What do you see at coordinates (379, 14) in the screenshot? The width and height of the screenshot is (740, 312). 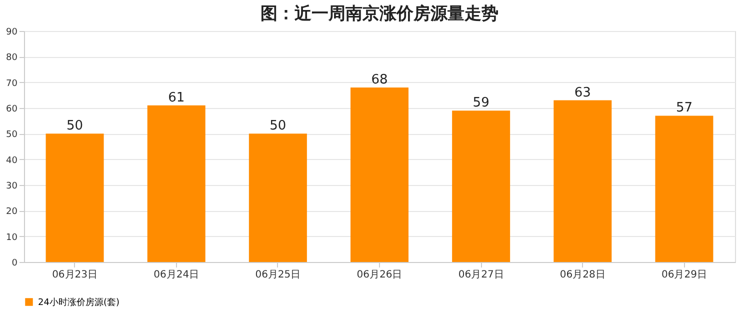 I see `chart-title: 图：近一周南京涨价房源量走势` at bounding box center [379, 14].